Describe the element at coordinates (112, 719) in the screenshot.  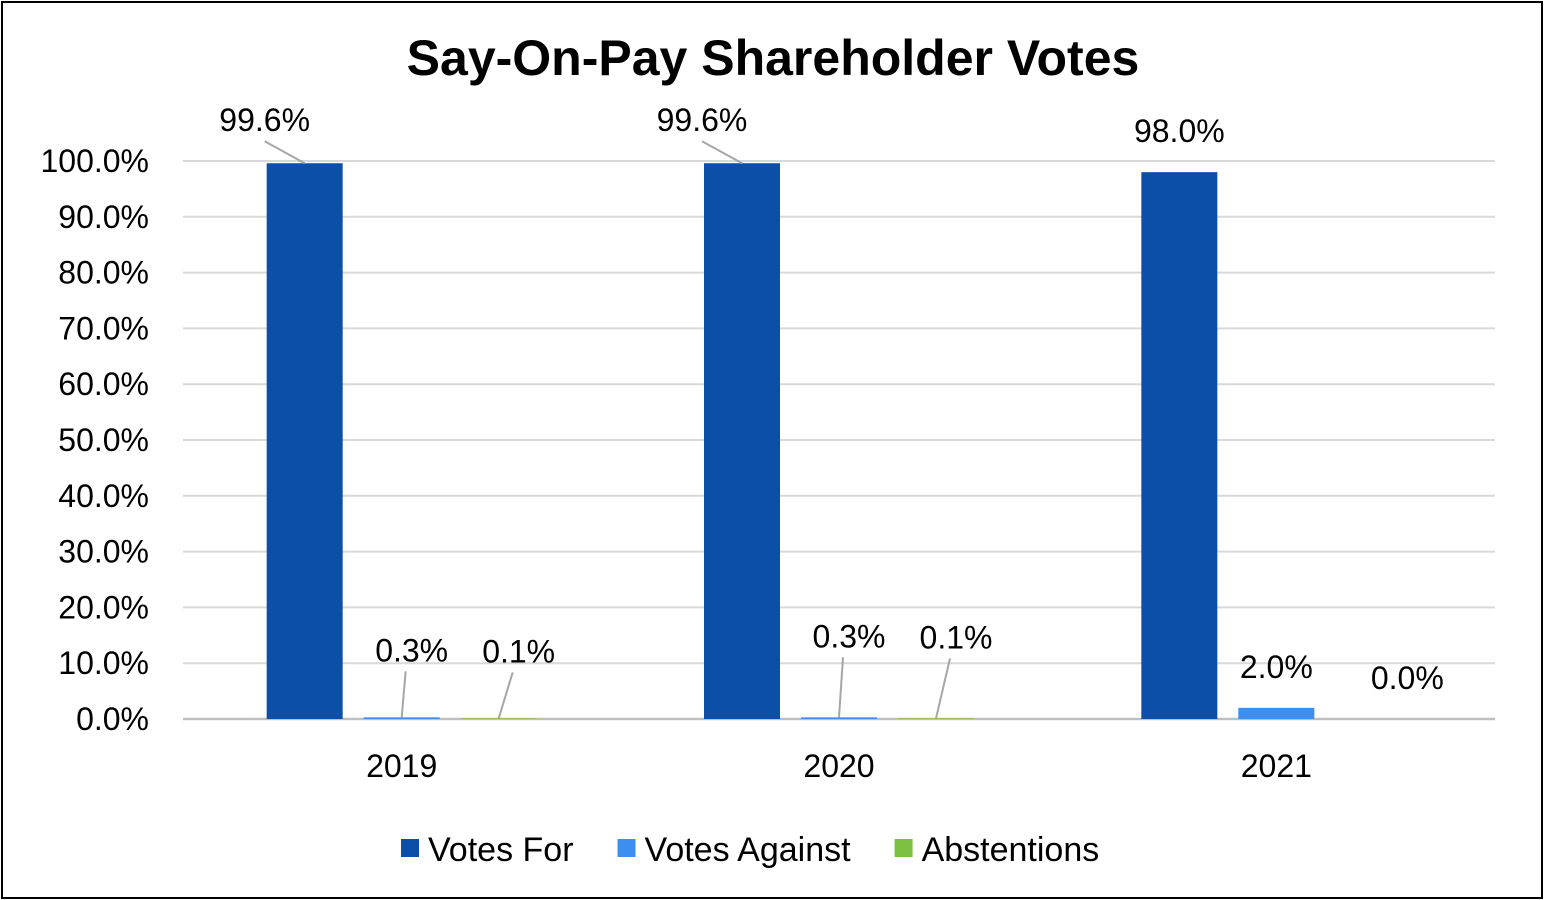
I see `y-tick-label: 0.0%` at that location.